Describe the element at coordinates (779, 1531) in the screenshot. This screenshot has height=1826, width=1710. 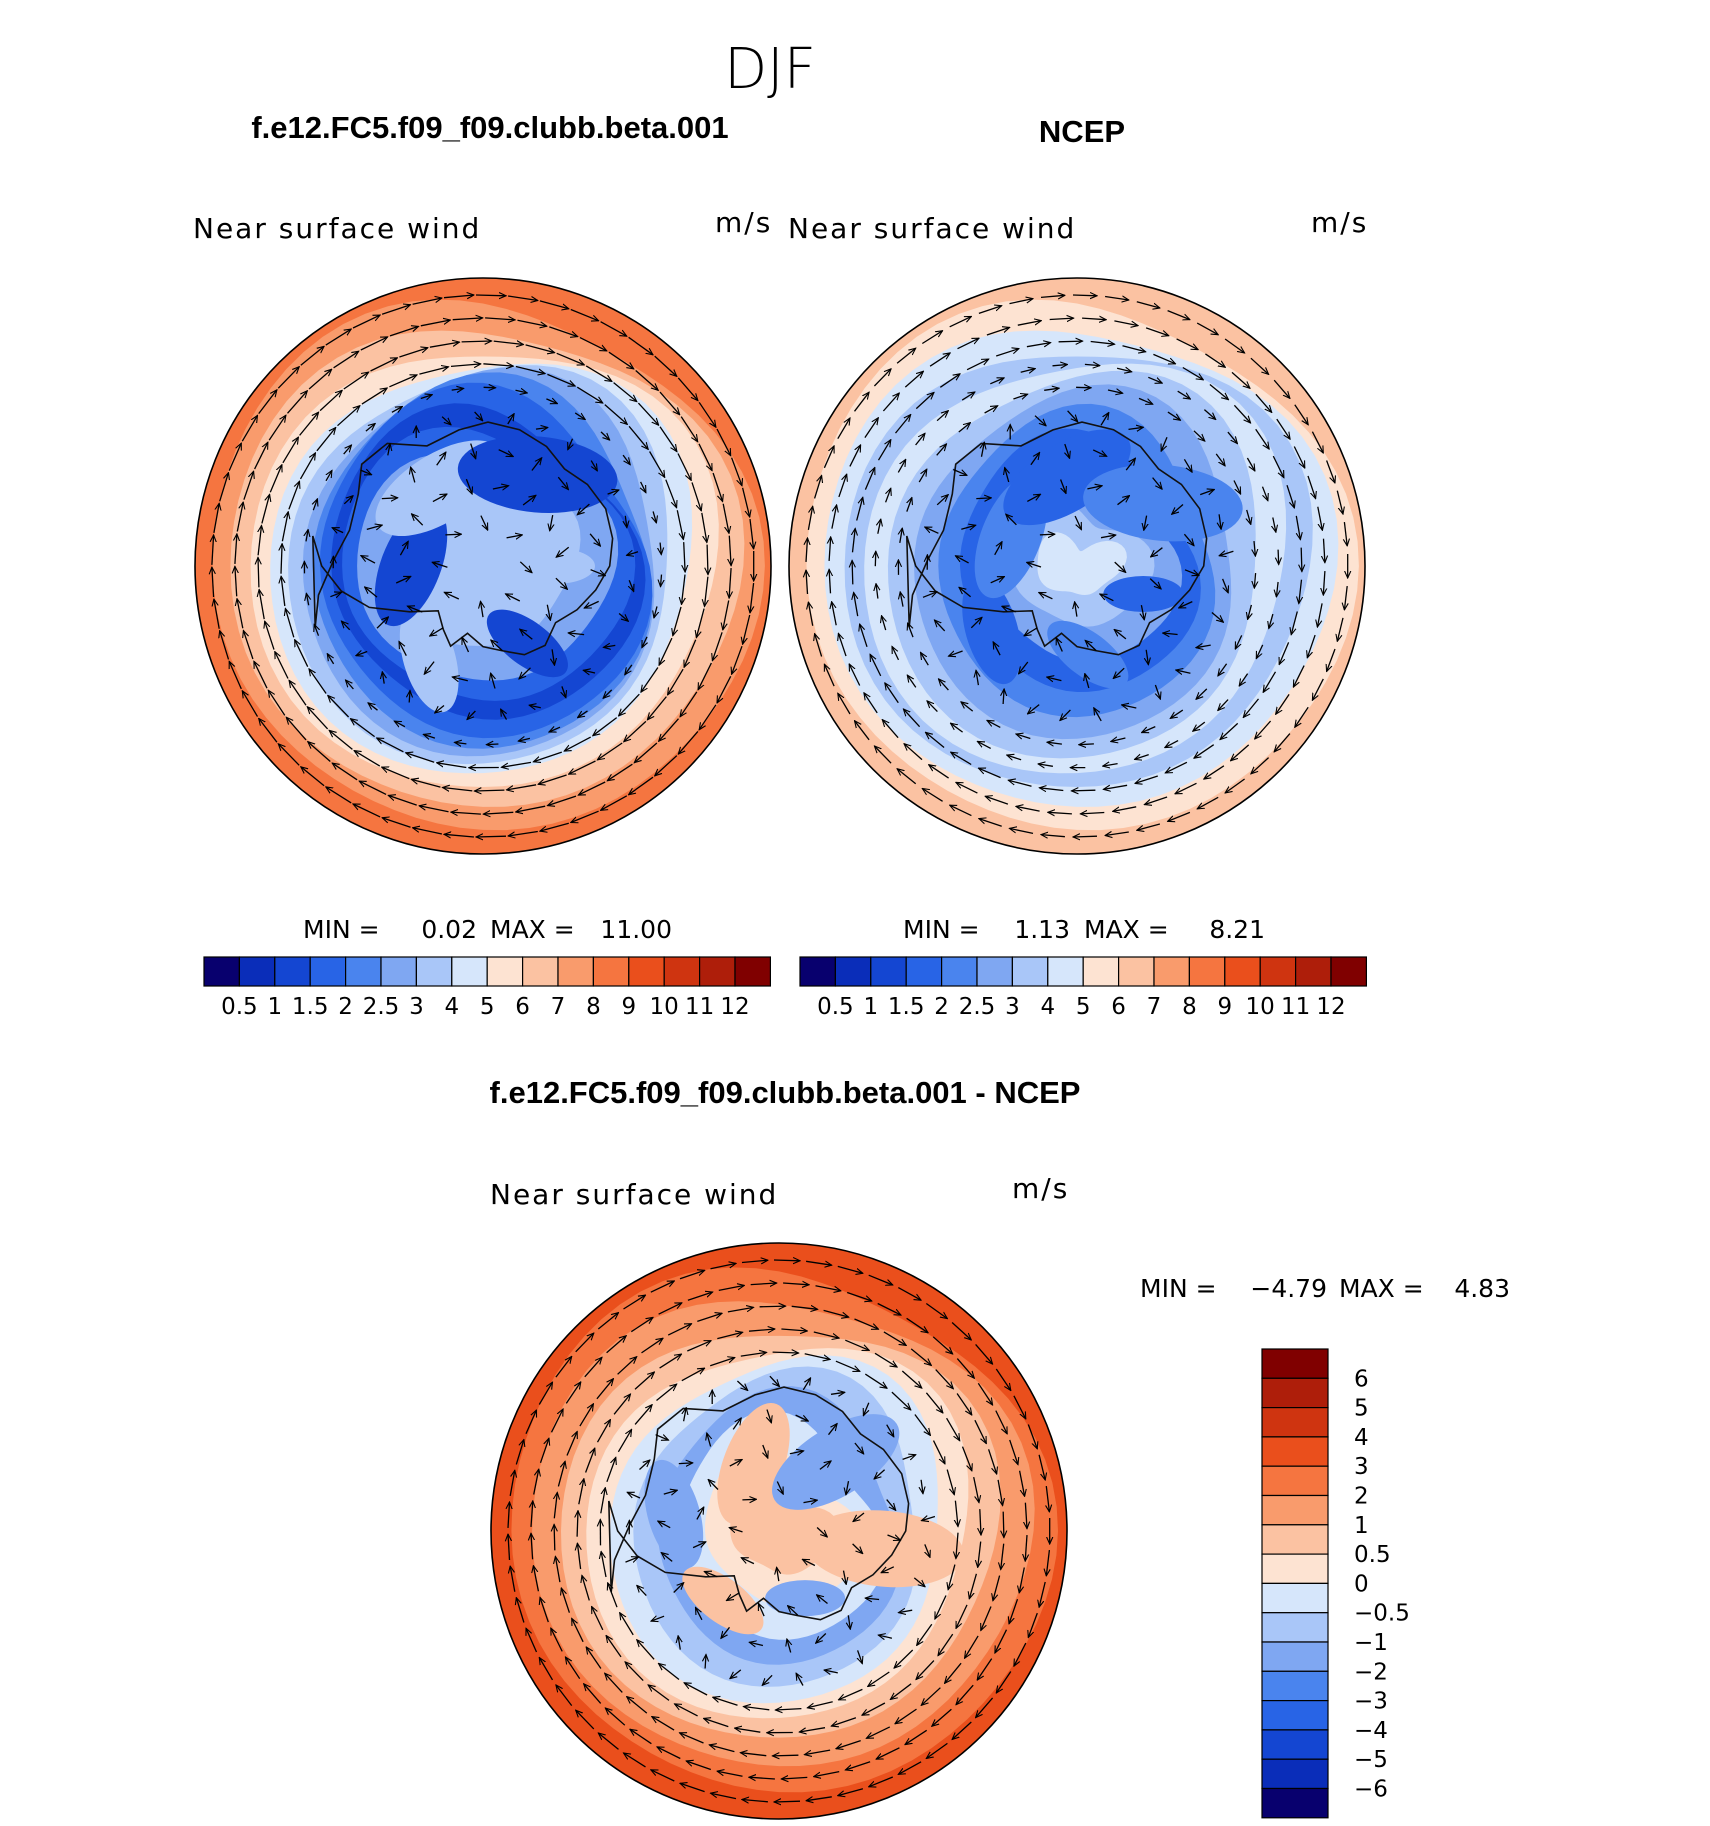
I see `diff-wind-vectors` at that location.